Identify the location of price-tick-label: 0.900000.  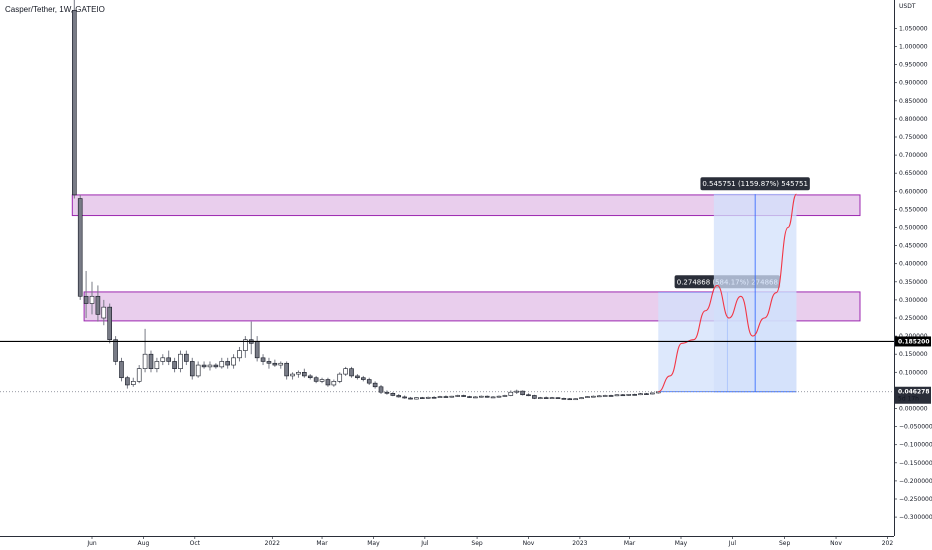
(913, 83).